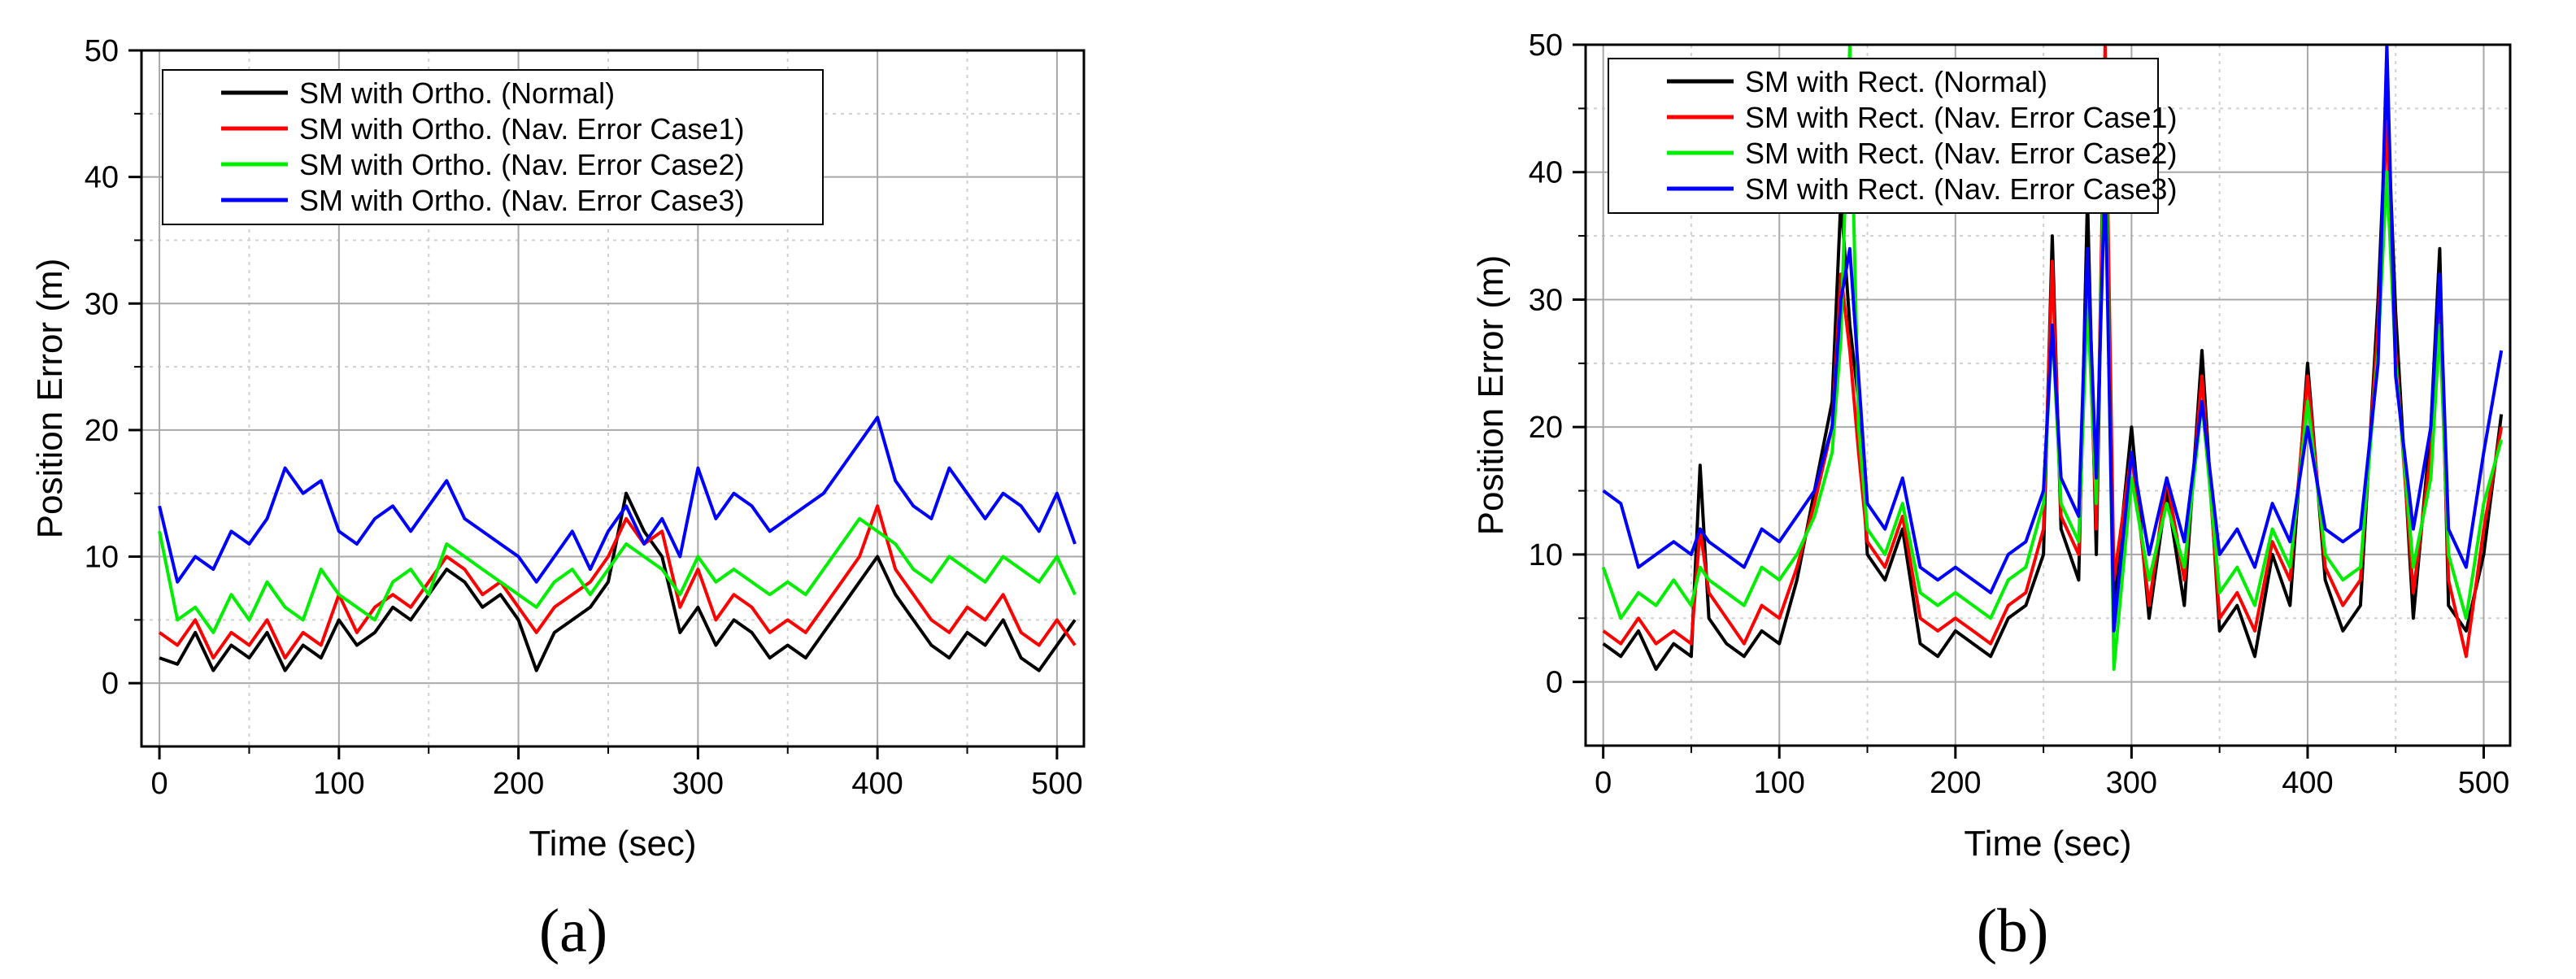 The width and height of the screenshot is (2576, 979). Describe the element at coordinates (613, 844) in the screenshot. I see `x-axis-title-a: Time (sec)` at that location.